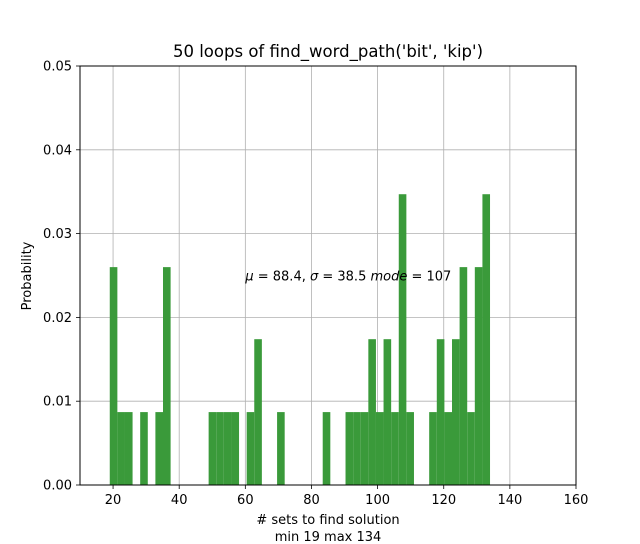 This screenshot has width=640, height=544. I want to click on x-tick-label: 140, so click(509, 500).